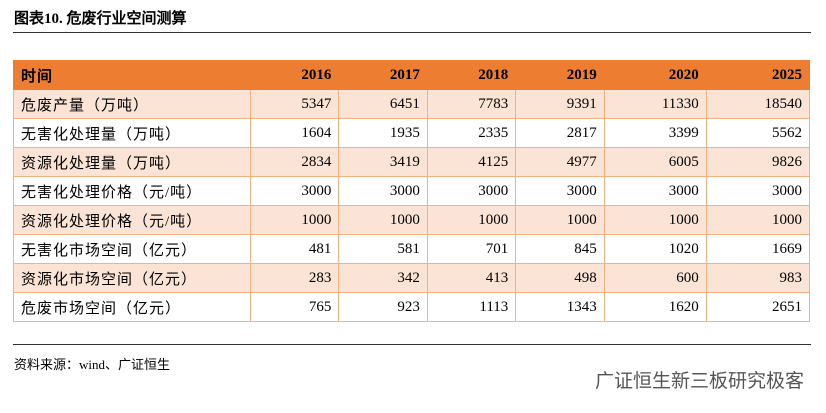  I want to click on watermark: 广证恒生新三板研究极客, so click(699, 381).